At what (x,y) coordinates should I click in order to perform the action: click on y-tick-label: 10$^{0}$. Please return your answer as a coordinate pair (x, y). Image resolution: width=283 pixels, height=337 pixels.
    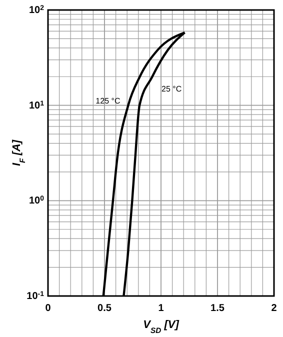
    Looking at the image, I should click on (36, 201).